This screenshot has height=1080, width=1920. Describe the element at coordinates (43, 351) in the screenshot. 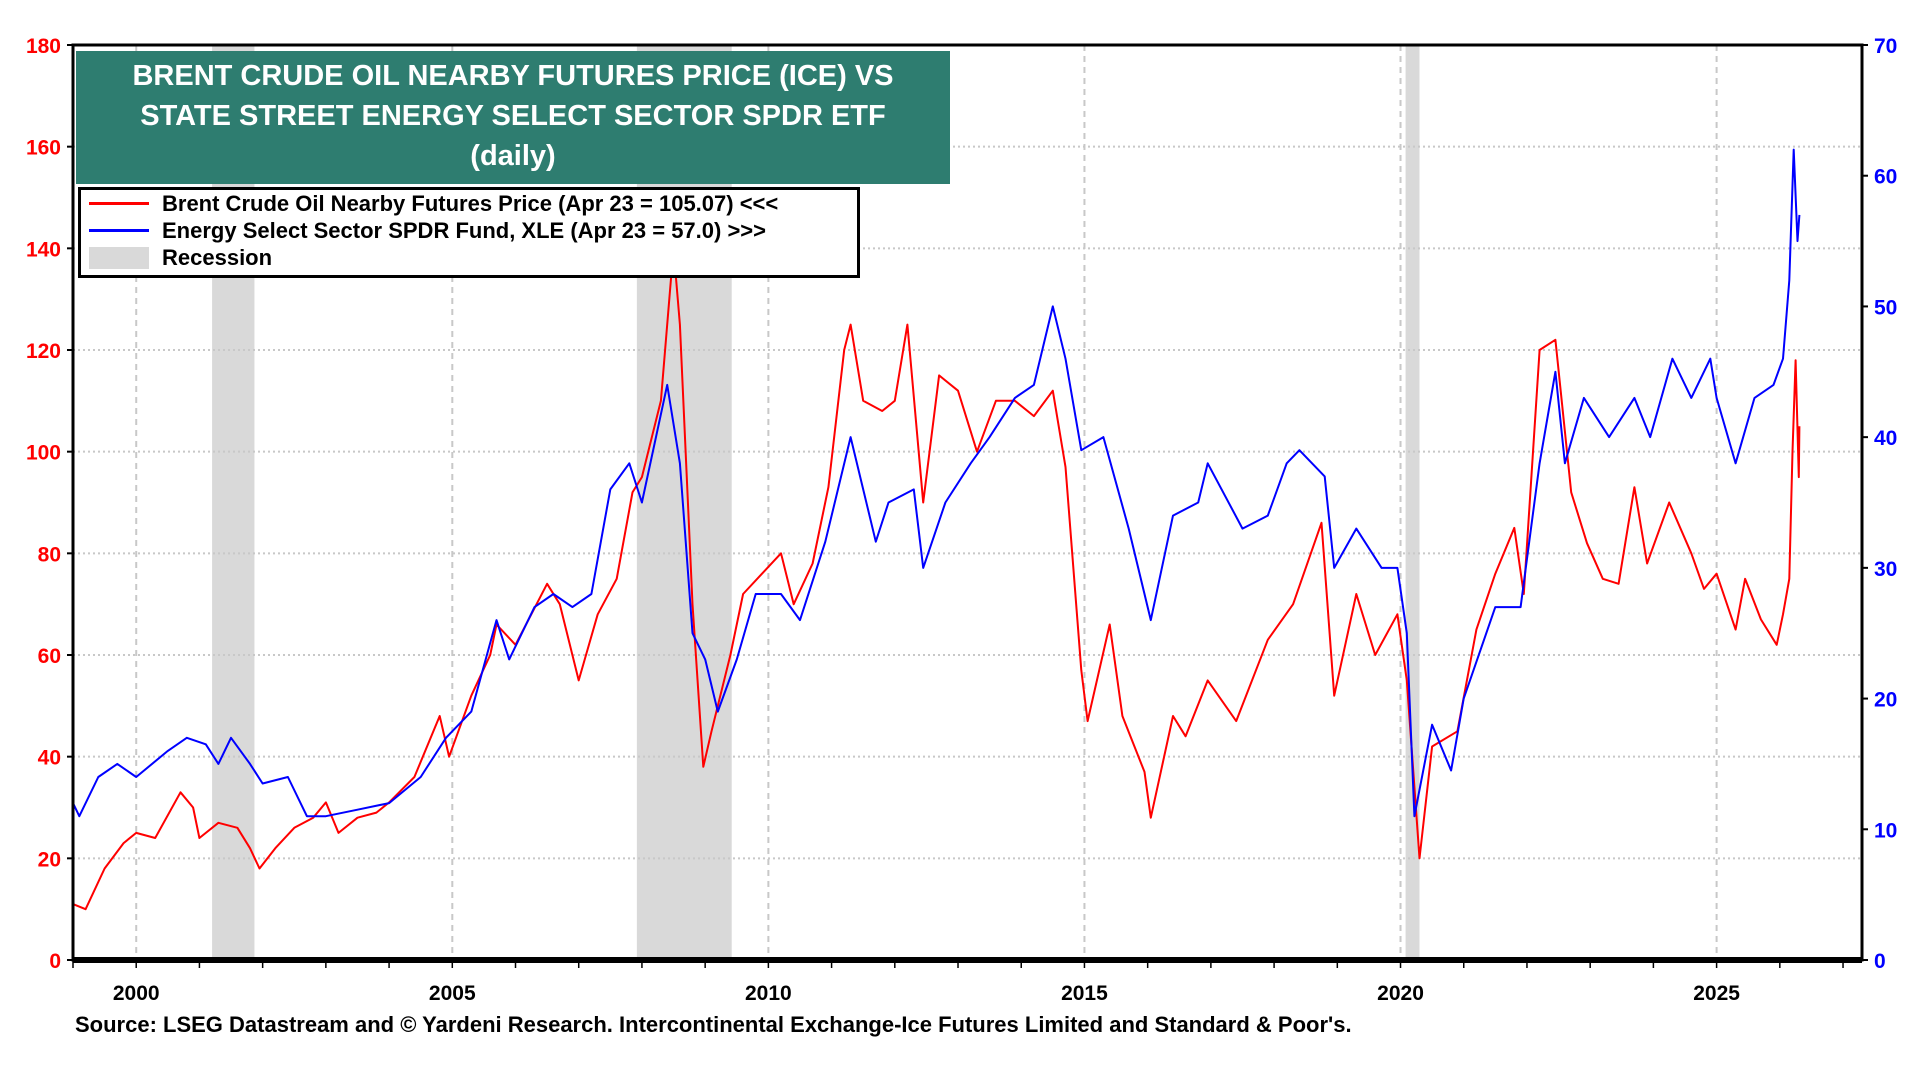

I see `y-left-tick-label: 120` at that location.